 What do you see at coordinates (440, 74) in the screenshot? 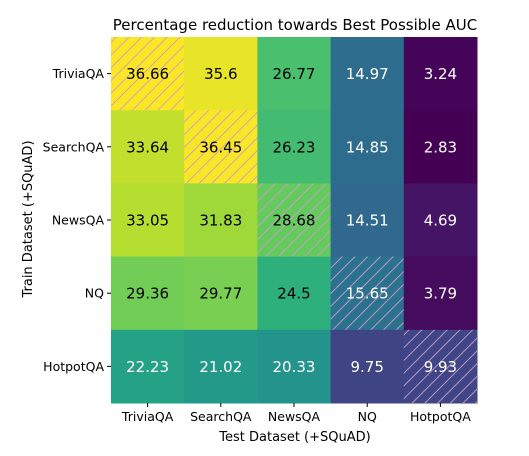
I see `cell-value-label: 3.24` at bounding box center [440, 74].